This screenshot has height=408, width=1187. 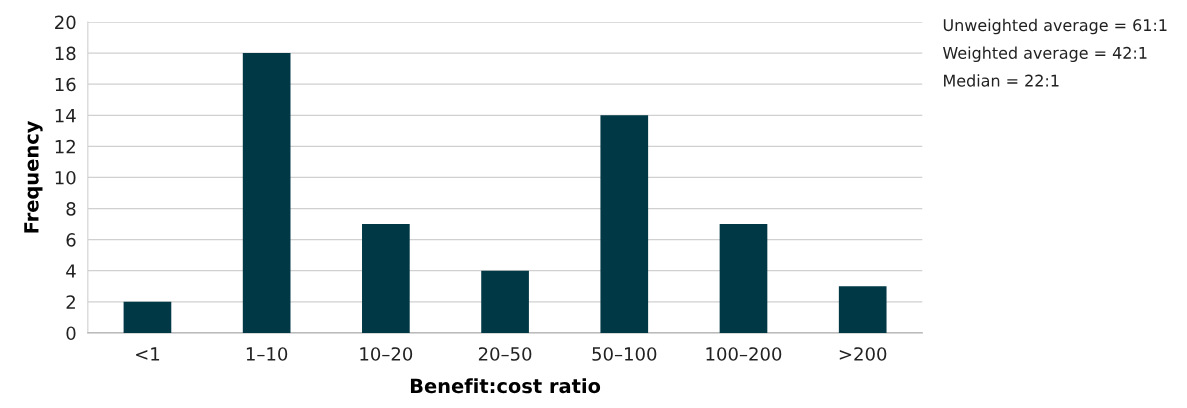 I want to click on x-axis-title: Benefit:cost ratio, so click(x=505, y=386).